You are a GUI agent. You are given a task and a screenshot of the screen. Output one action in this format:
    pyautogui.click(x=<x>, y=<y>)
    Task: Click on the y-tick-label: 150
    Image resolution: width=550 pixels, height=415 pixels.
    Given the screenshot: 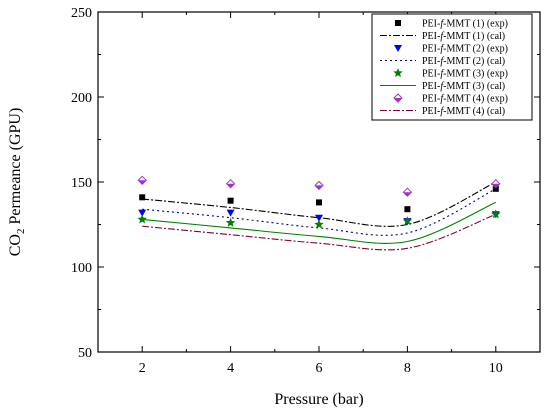 What is the action you would take?
    pyautogui.click(x=81, y=183)
    